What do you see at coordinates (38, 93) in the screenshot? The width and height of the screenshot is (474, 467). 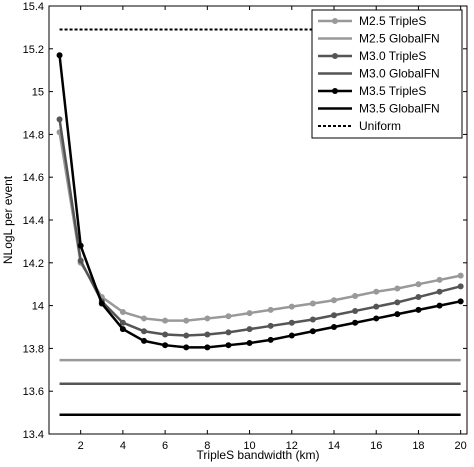 I see `y-tick-label: 15` at bounding box center [38, 93].